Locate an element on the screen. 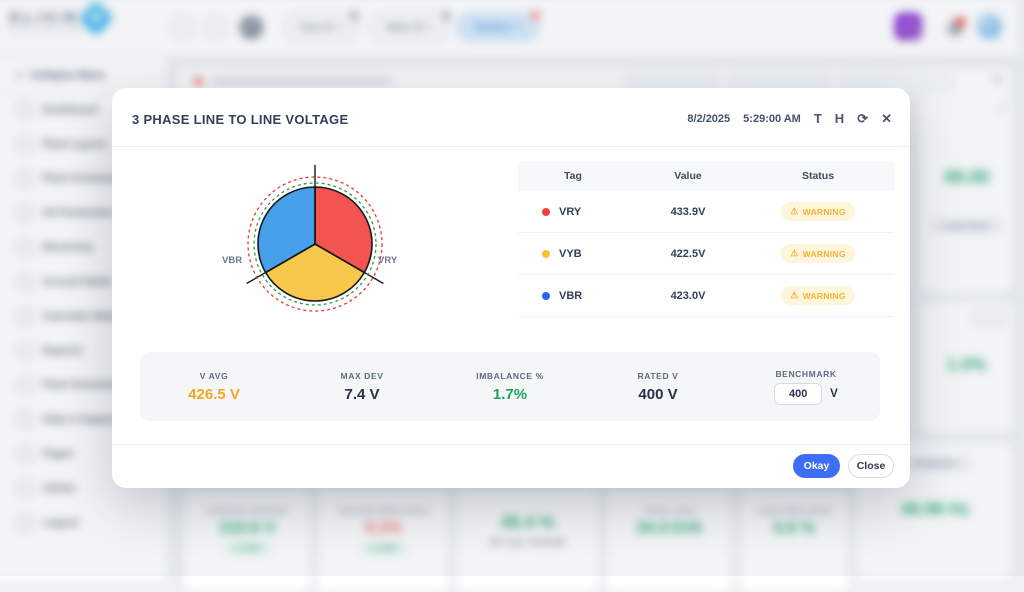 The image size is (1024, 592). column-tag: Tag is located at coordinates (575, 176).